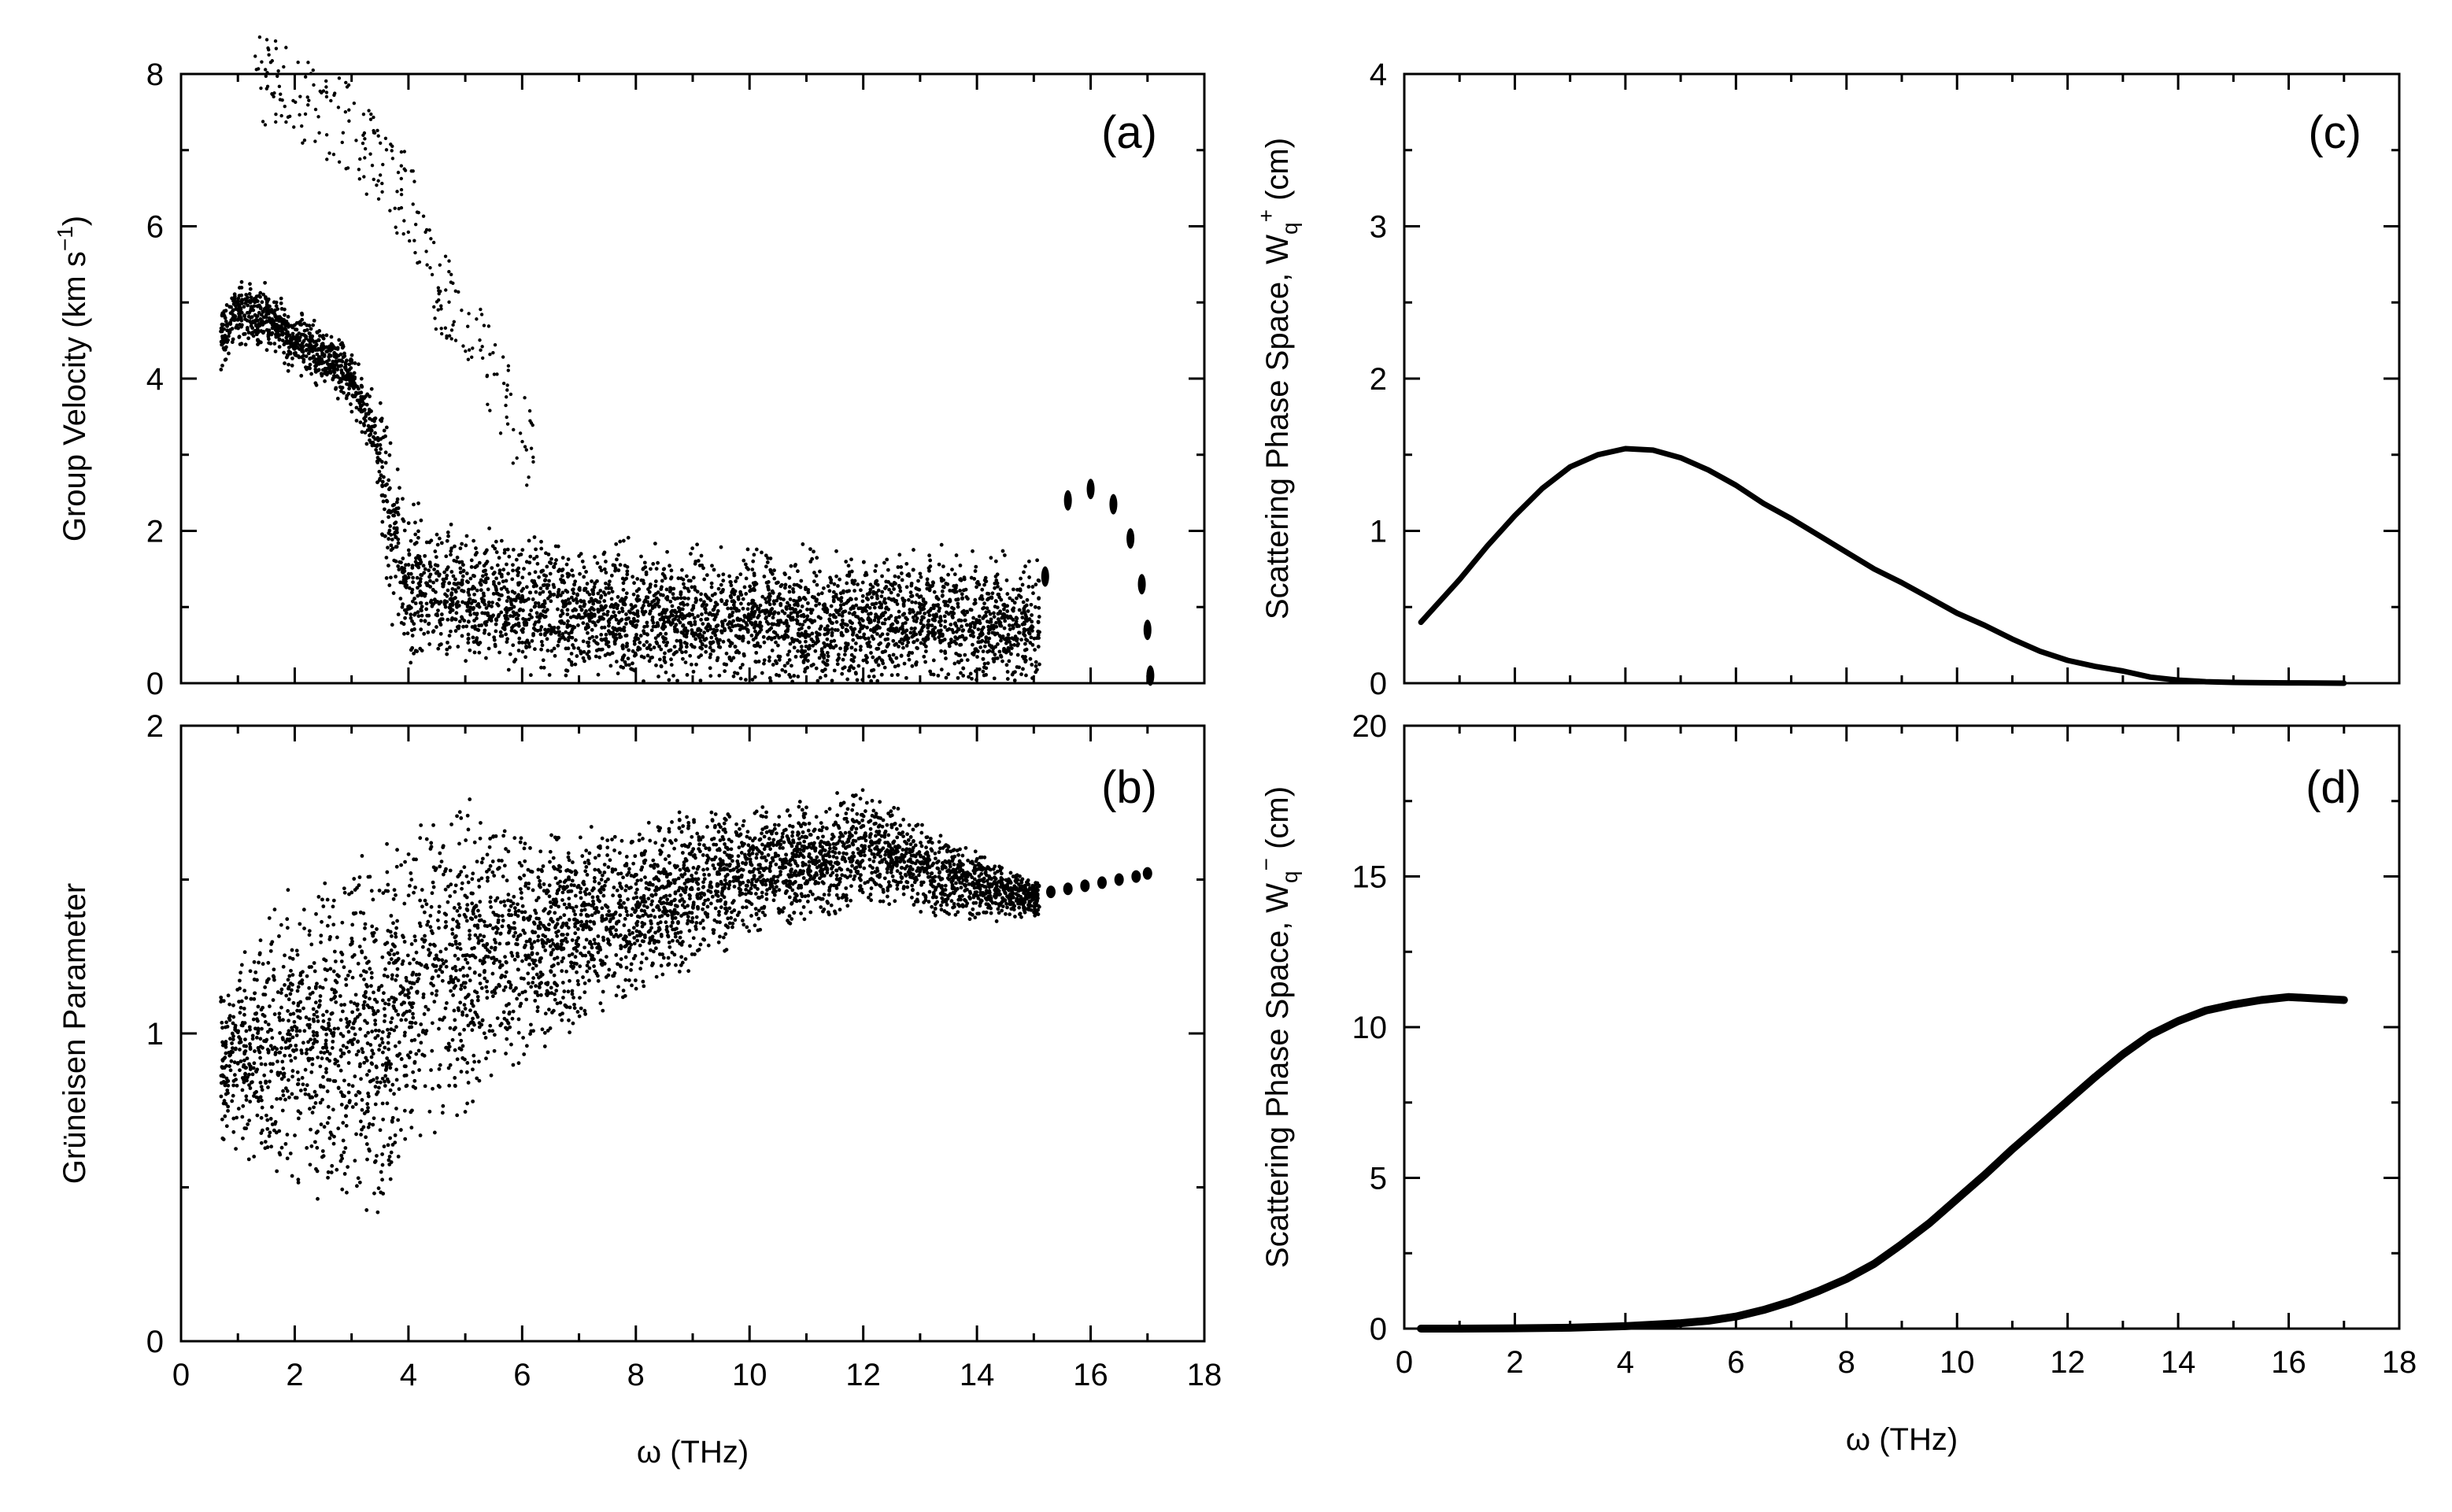 Image resolution: width=2452 pixels, height=1512 pixels. What do you see at coordinates (685, 1001) in the screenshot?
I see `panel-b-data-marks` at bounding box center [685, 1001].